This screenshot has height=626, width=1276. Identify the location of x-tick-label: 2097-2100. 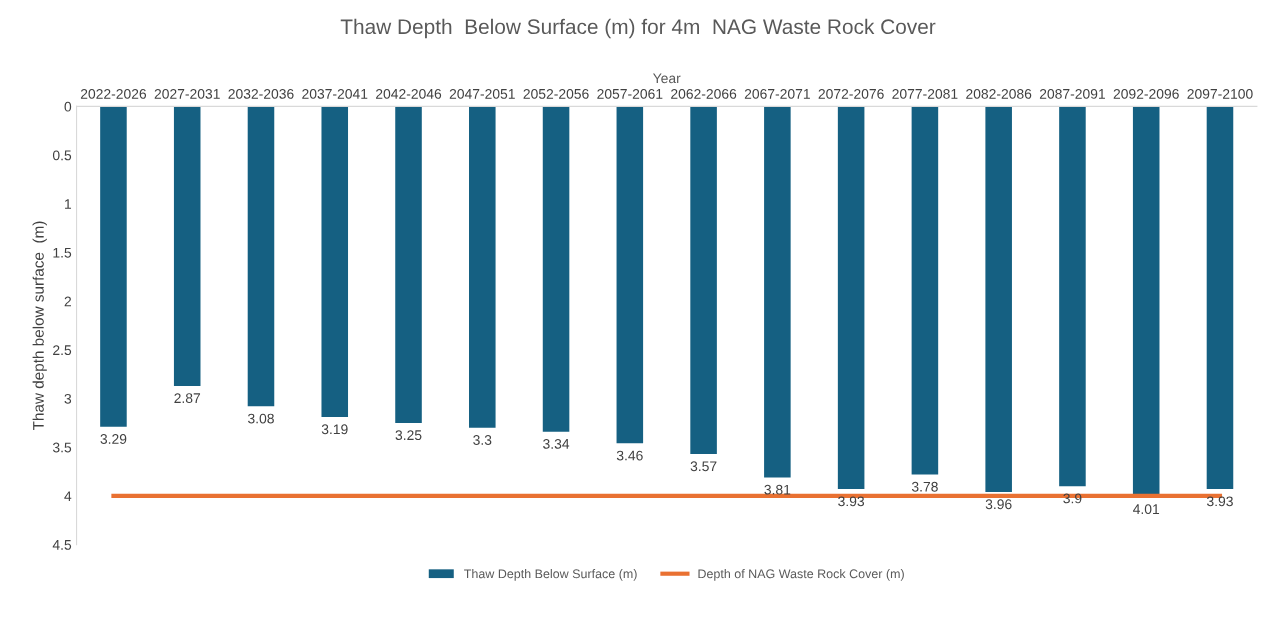
(1220, 93).